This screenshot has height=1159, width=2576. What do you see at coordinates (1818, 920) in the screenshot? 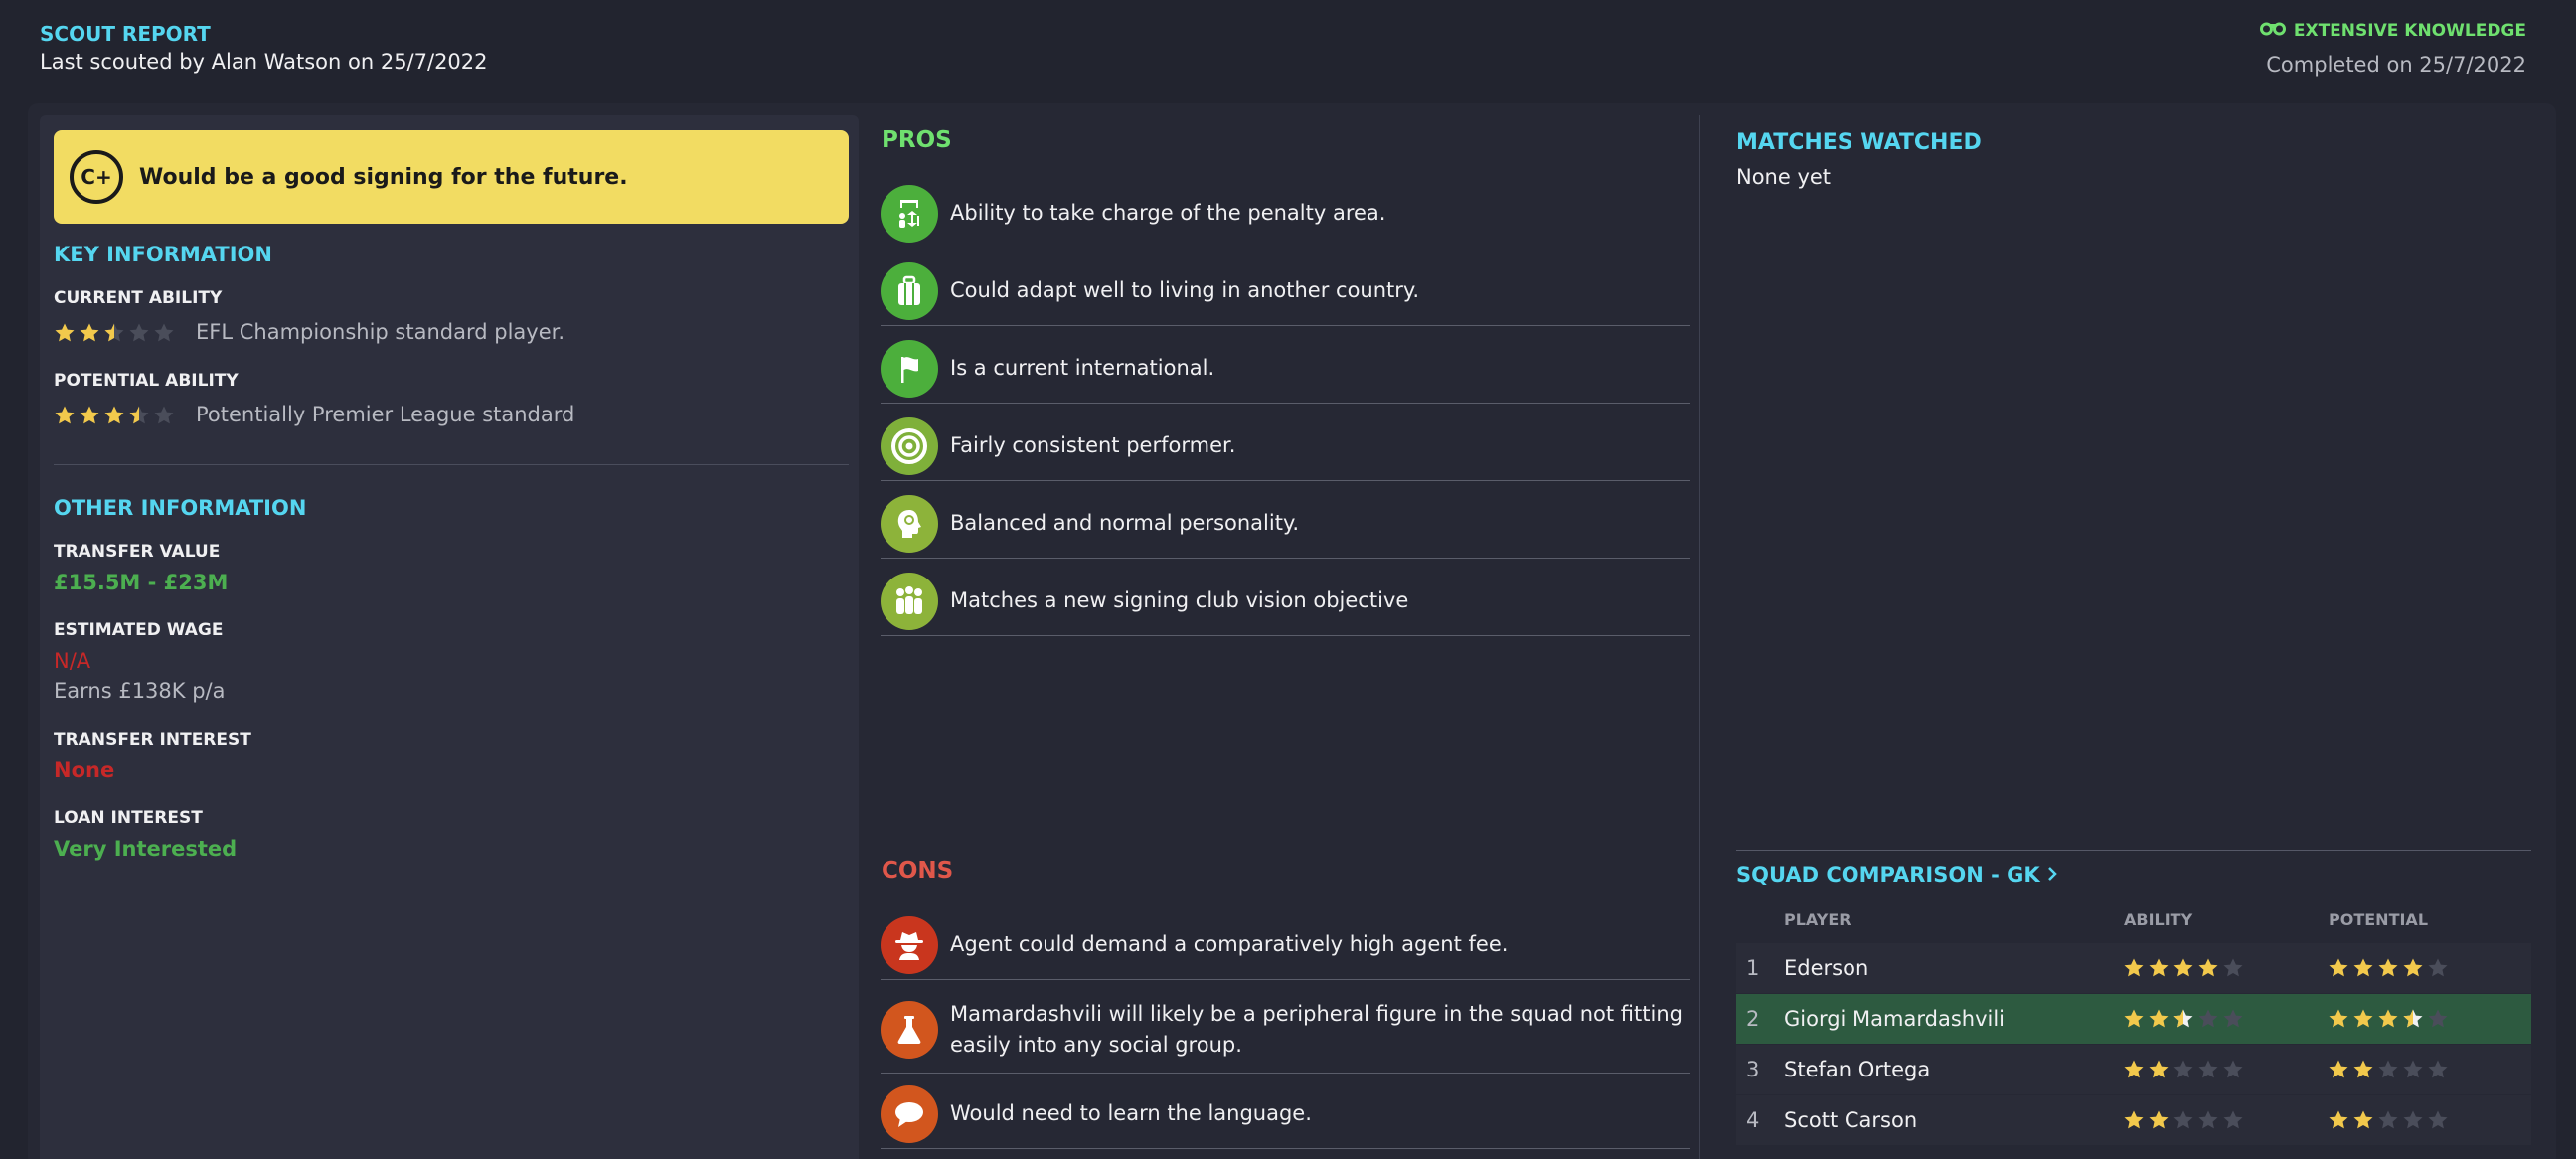
I see `column-header-player: PLAYER` at bounding box center [1818, 920].